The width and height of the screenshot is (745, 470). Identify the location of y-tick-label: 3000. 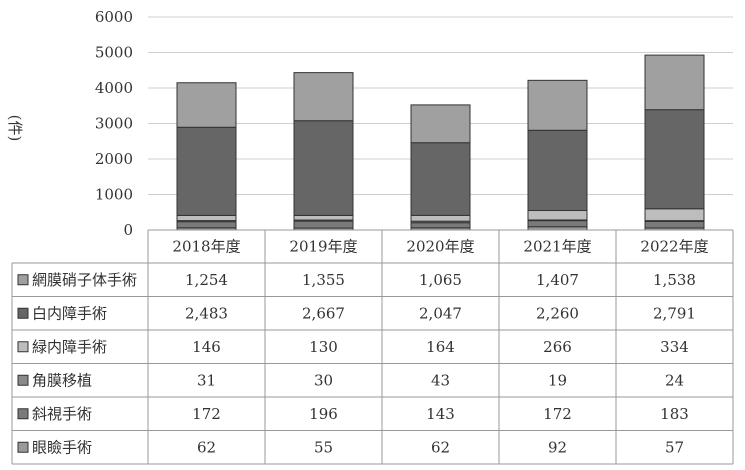
(114, 124).